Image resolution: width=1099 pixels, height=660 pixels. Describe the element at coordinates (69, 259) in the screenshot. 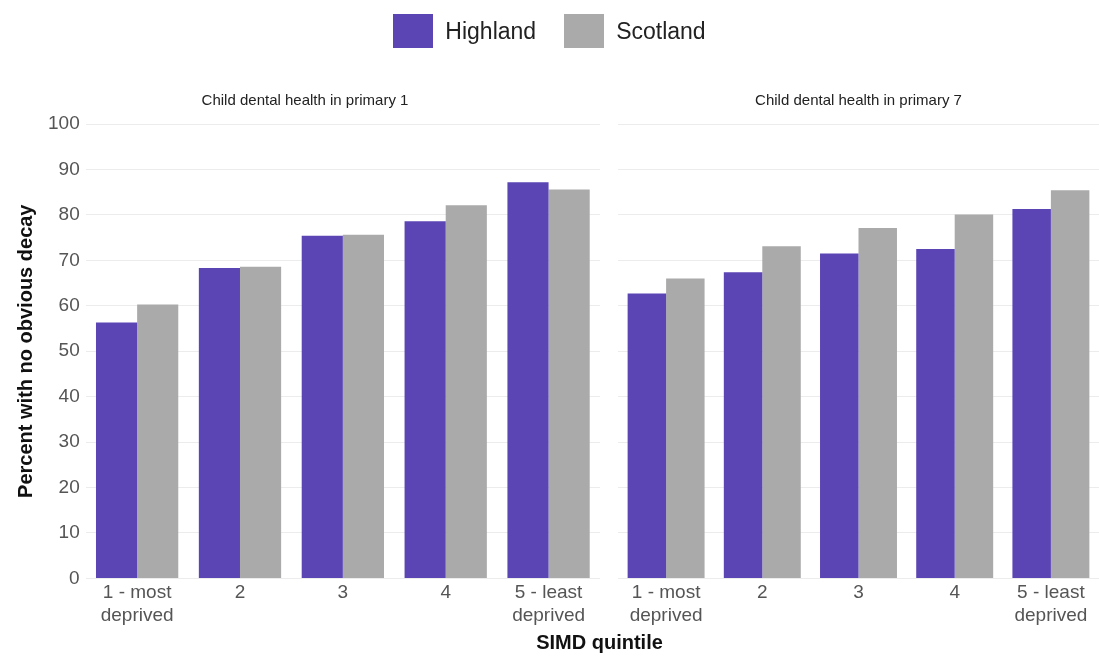

I see `y-tick-label: 70` at that location.